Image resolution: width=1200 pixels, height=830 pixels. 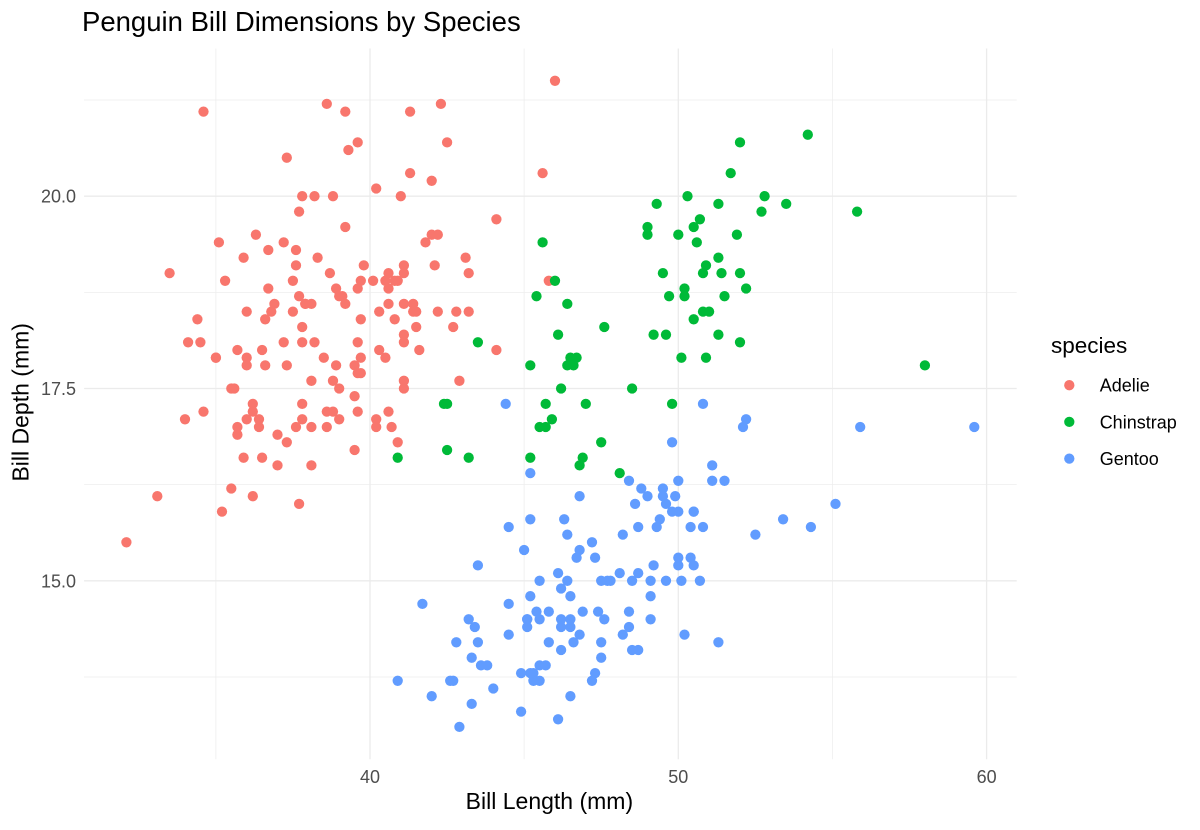 What do you see at coordinates (58, 581) in the screenshot?
I see `svg-text: 15.0` at bounding box center [58, 581].